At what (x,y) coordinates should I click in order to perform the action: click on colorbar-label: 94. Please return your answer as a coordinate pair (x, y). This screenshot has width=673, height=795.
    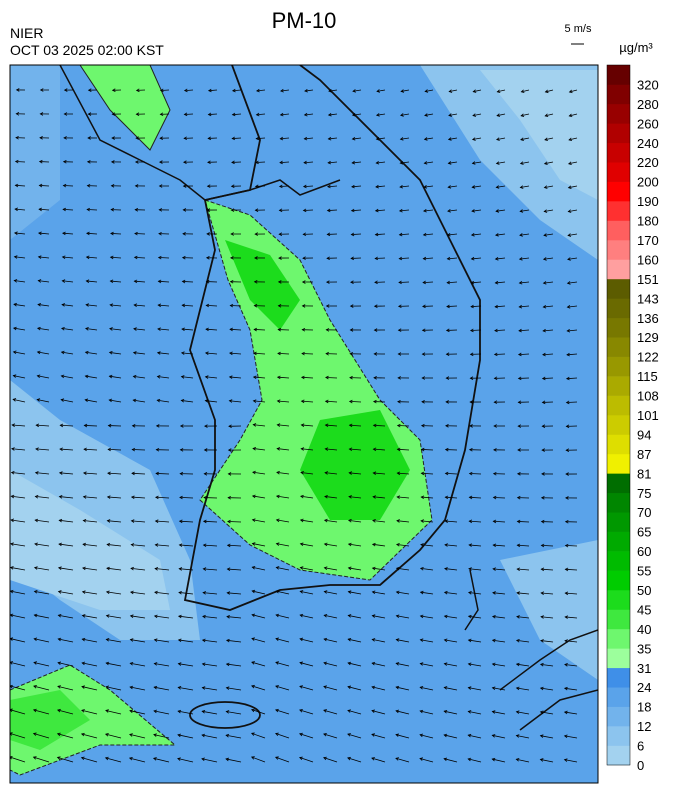
    Looking at the image, I should click on (644, 434).